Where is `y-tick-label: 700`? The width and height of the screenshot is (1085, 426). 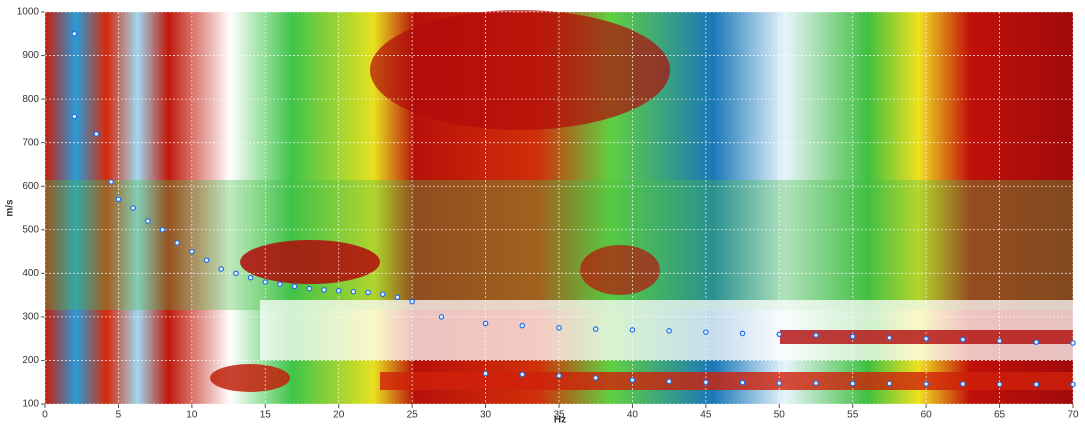
y-tick-label: 700 is located at coordinates (30, 142).